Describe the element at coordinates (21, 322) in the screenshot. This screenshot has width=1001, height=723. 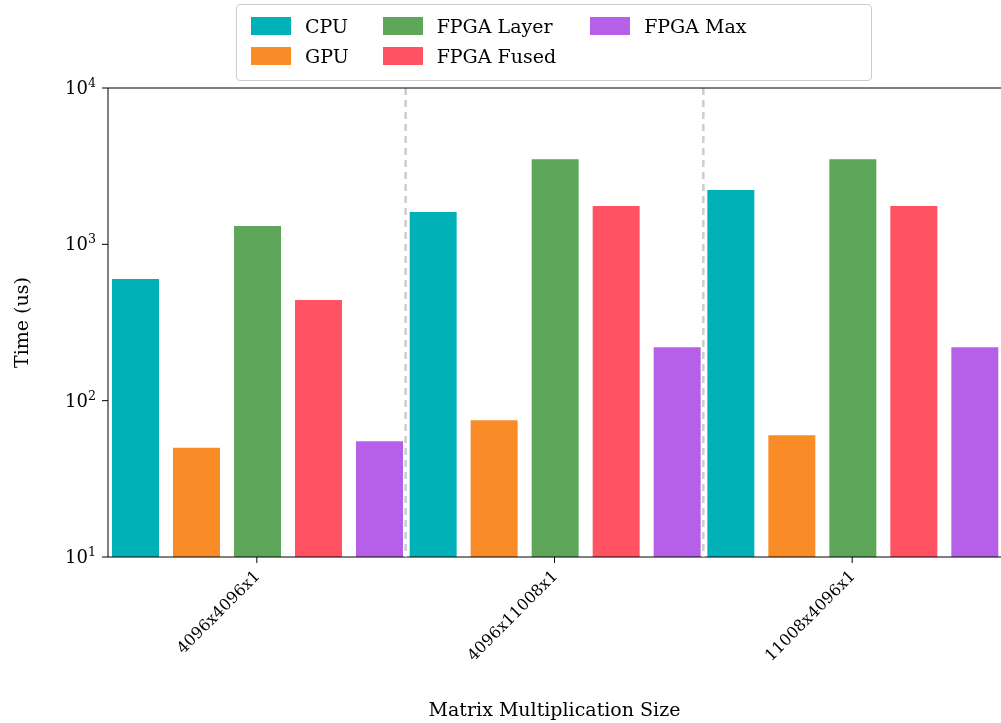
I see `y-axis-title: Time (us)` at that location.